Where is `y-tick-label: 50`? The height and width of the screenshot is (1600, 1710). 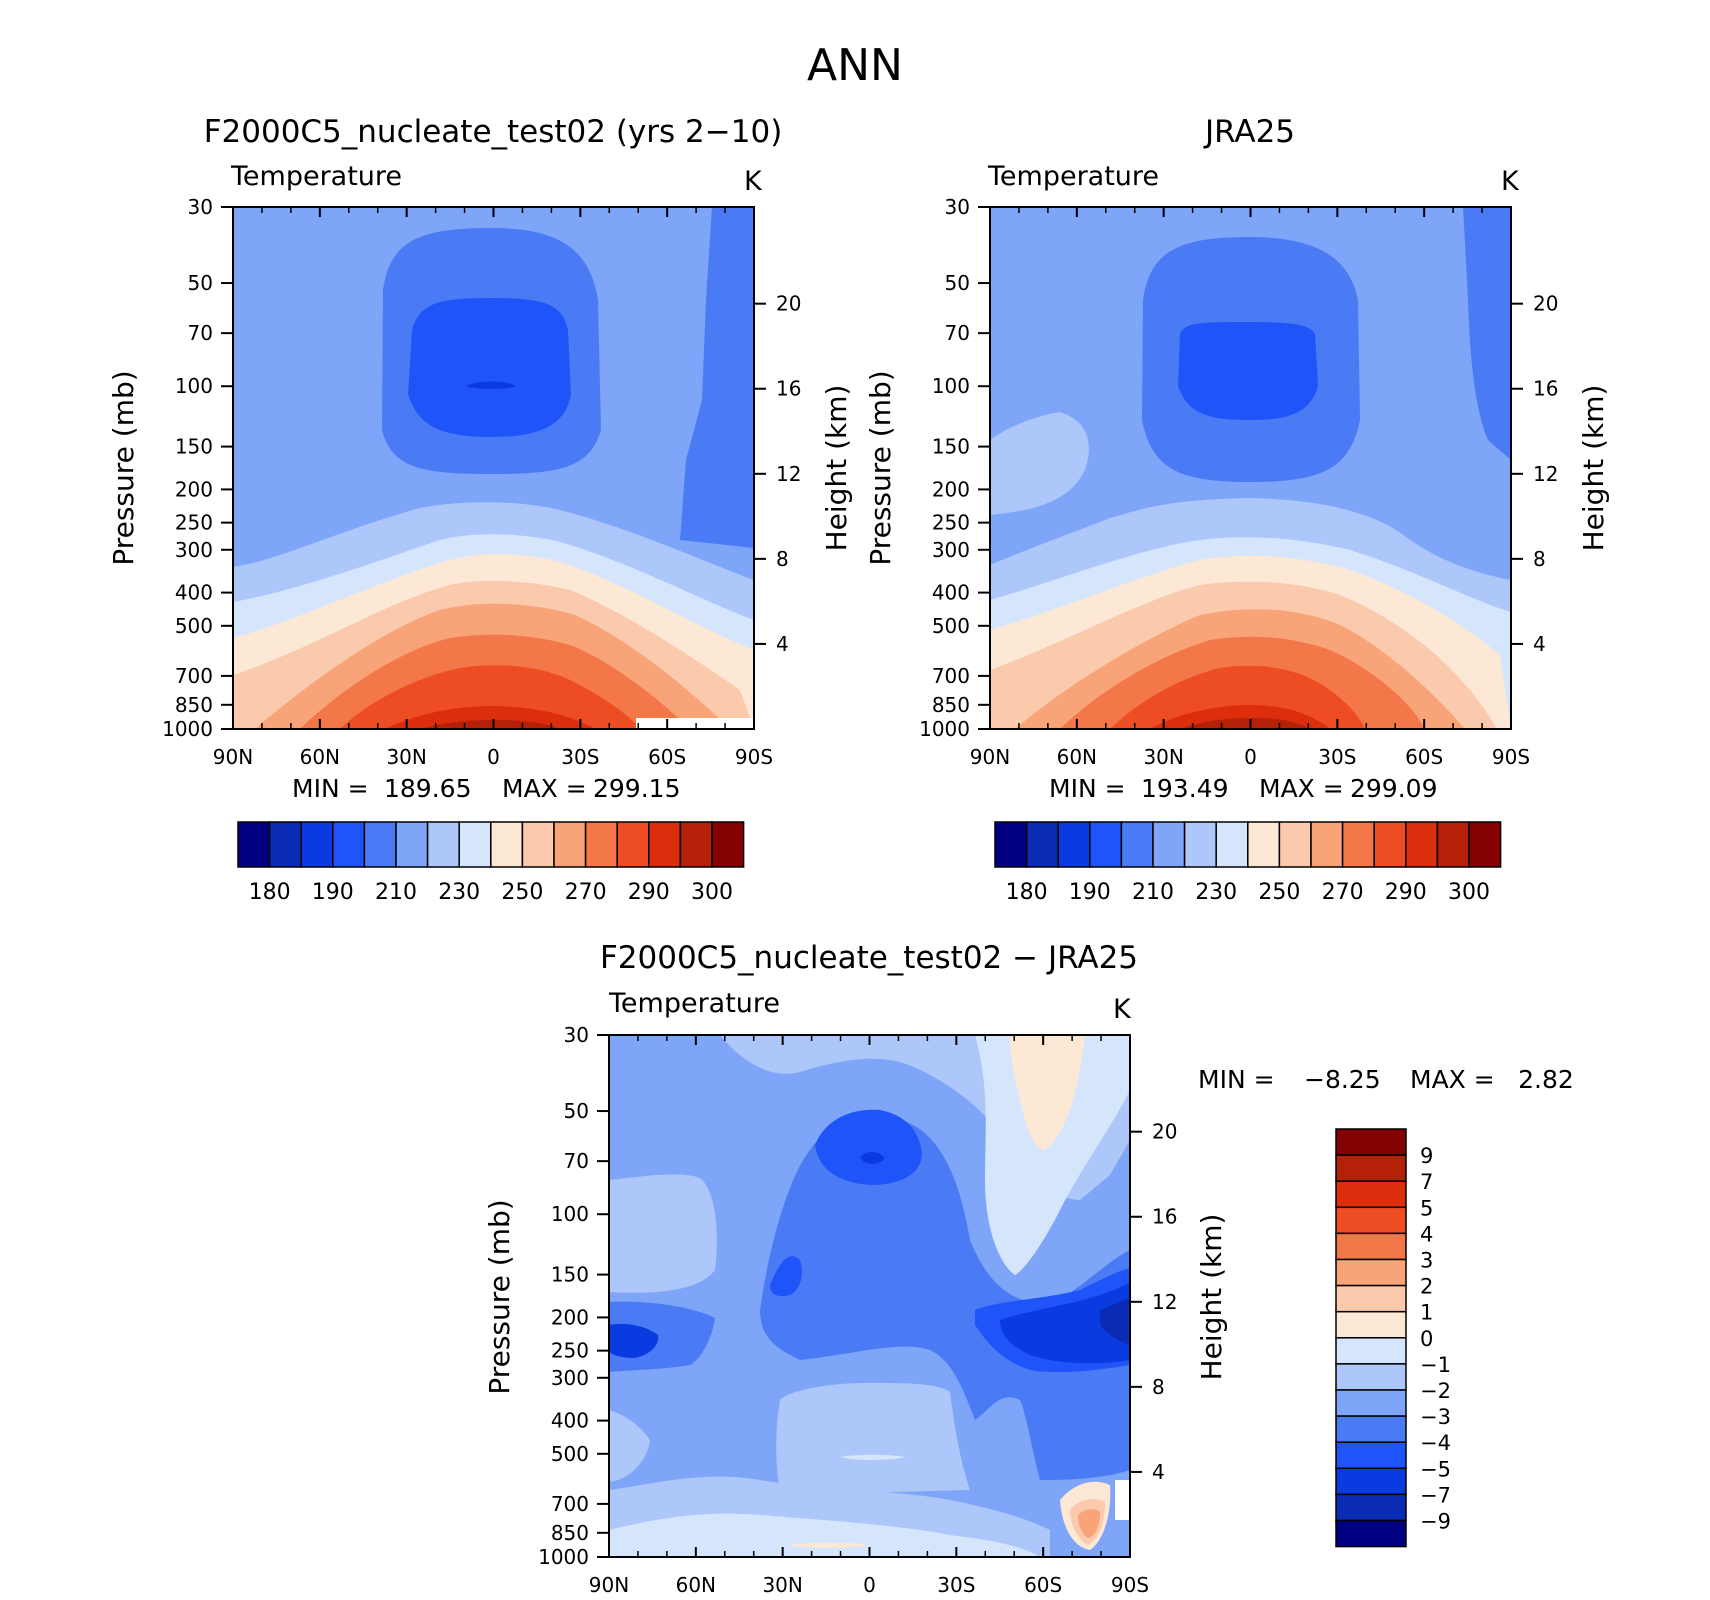 y-tick-label: 50 is located at coordinates (576, 1111).